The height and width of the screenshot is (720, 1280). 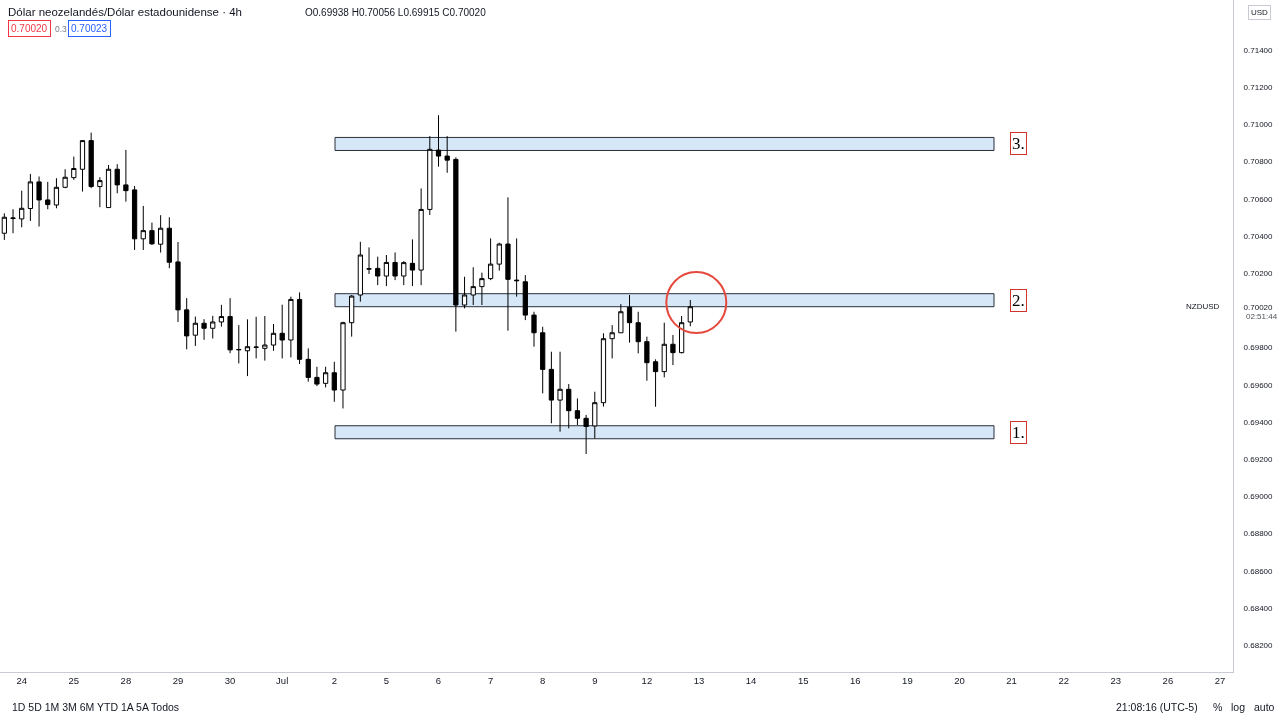 What do you see at coordinates (1258, 608) in the screenshot?
I see `y-tick-label: 0.68400` at bounding box center [1258, 608].